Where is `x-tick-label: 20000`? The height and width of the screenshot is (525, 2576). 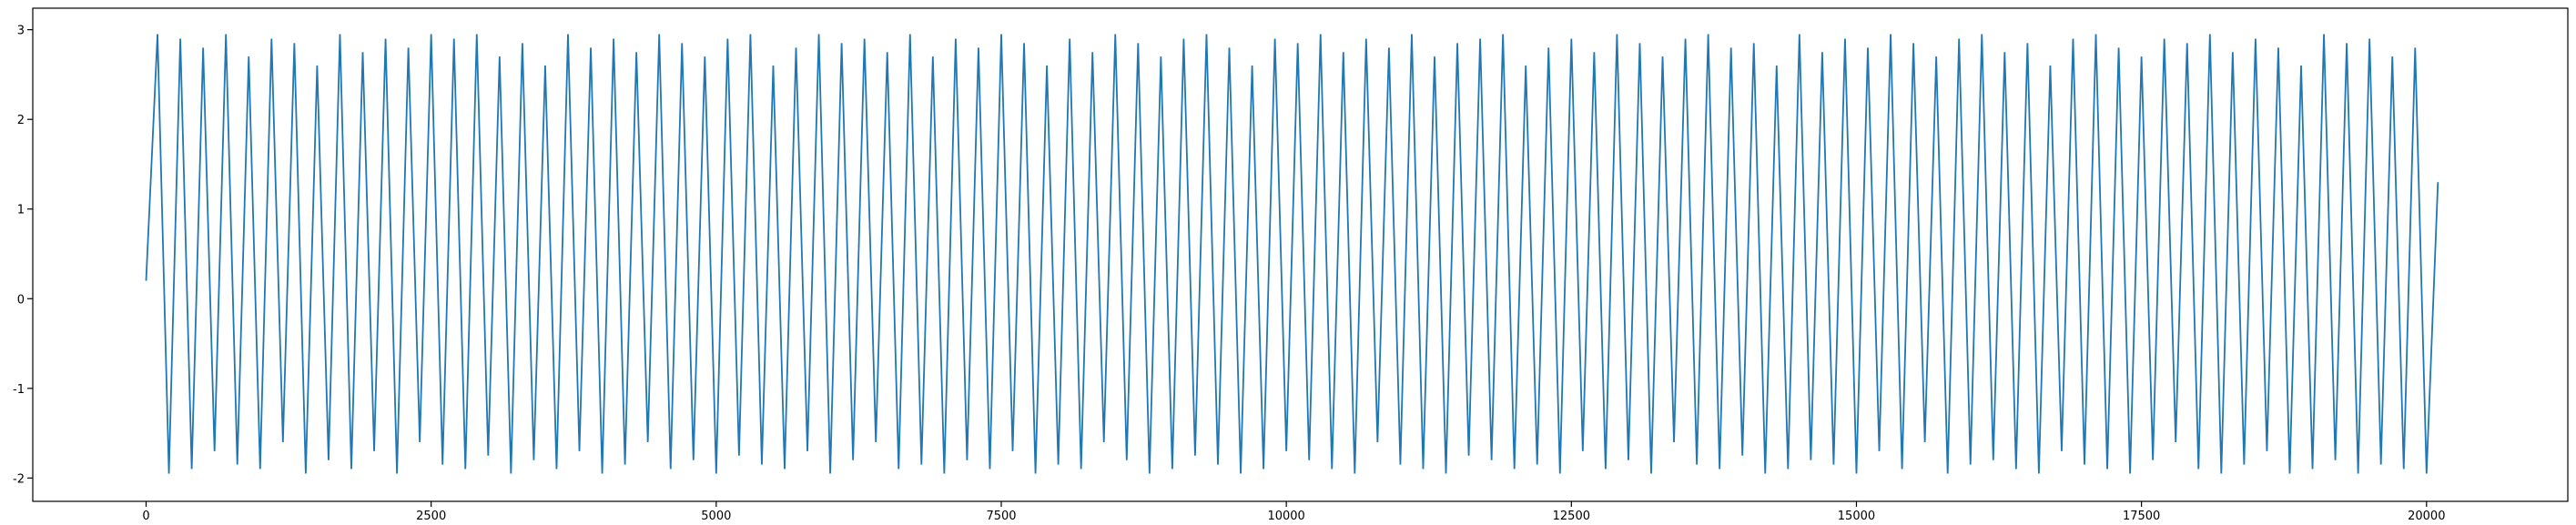 x-tick-label: 20000 is located at coordinates (2426, 516).